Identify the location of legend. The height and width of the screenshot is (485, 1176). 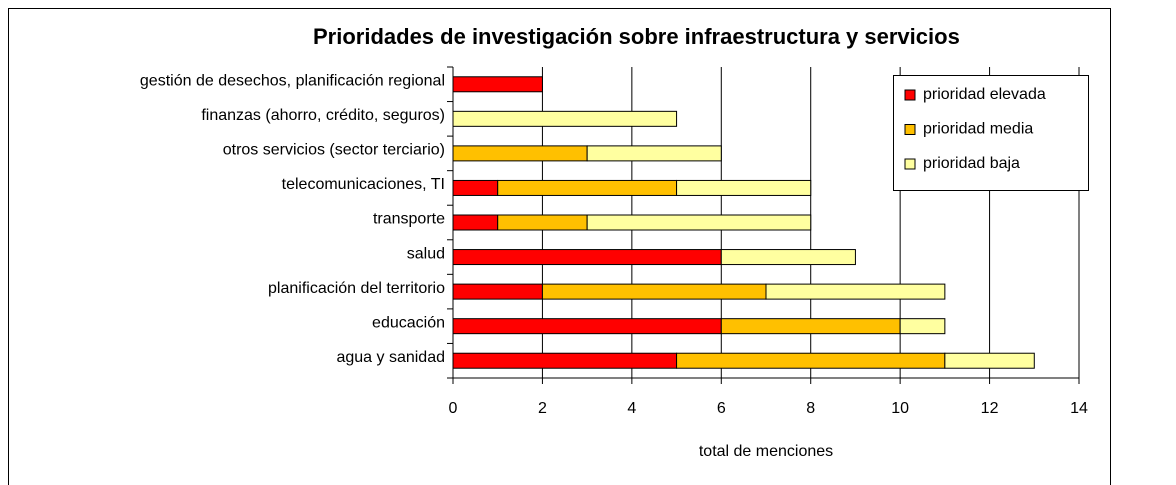
(991, 133).